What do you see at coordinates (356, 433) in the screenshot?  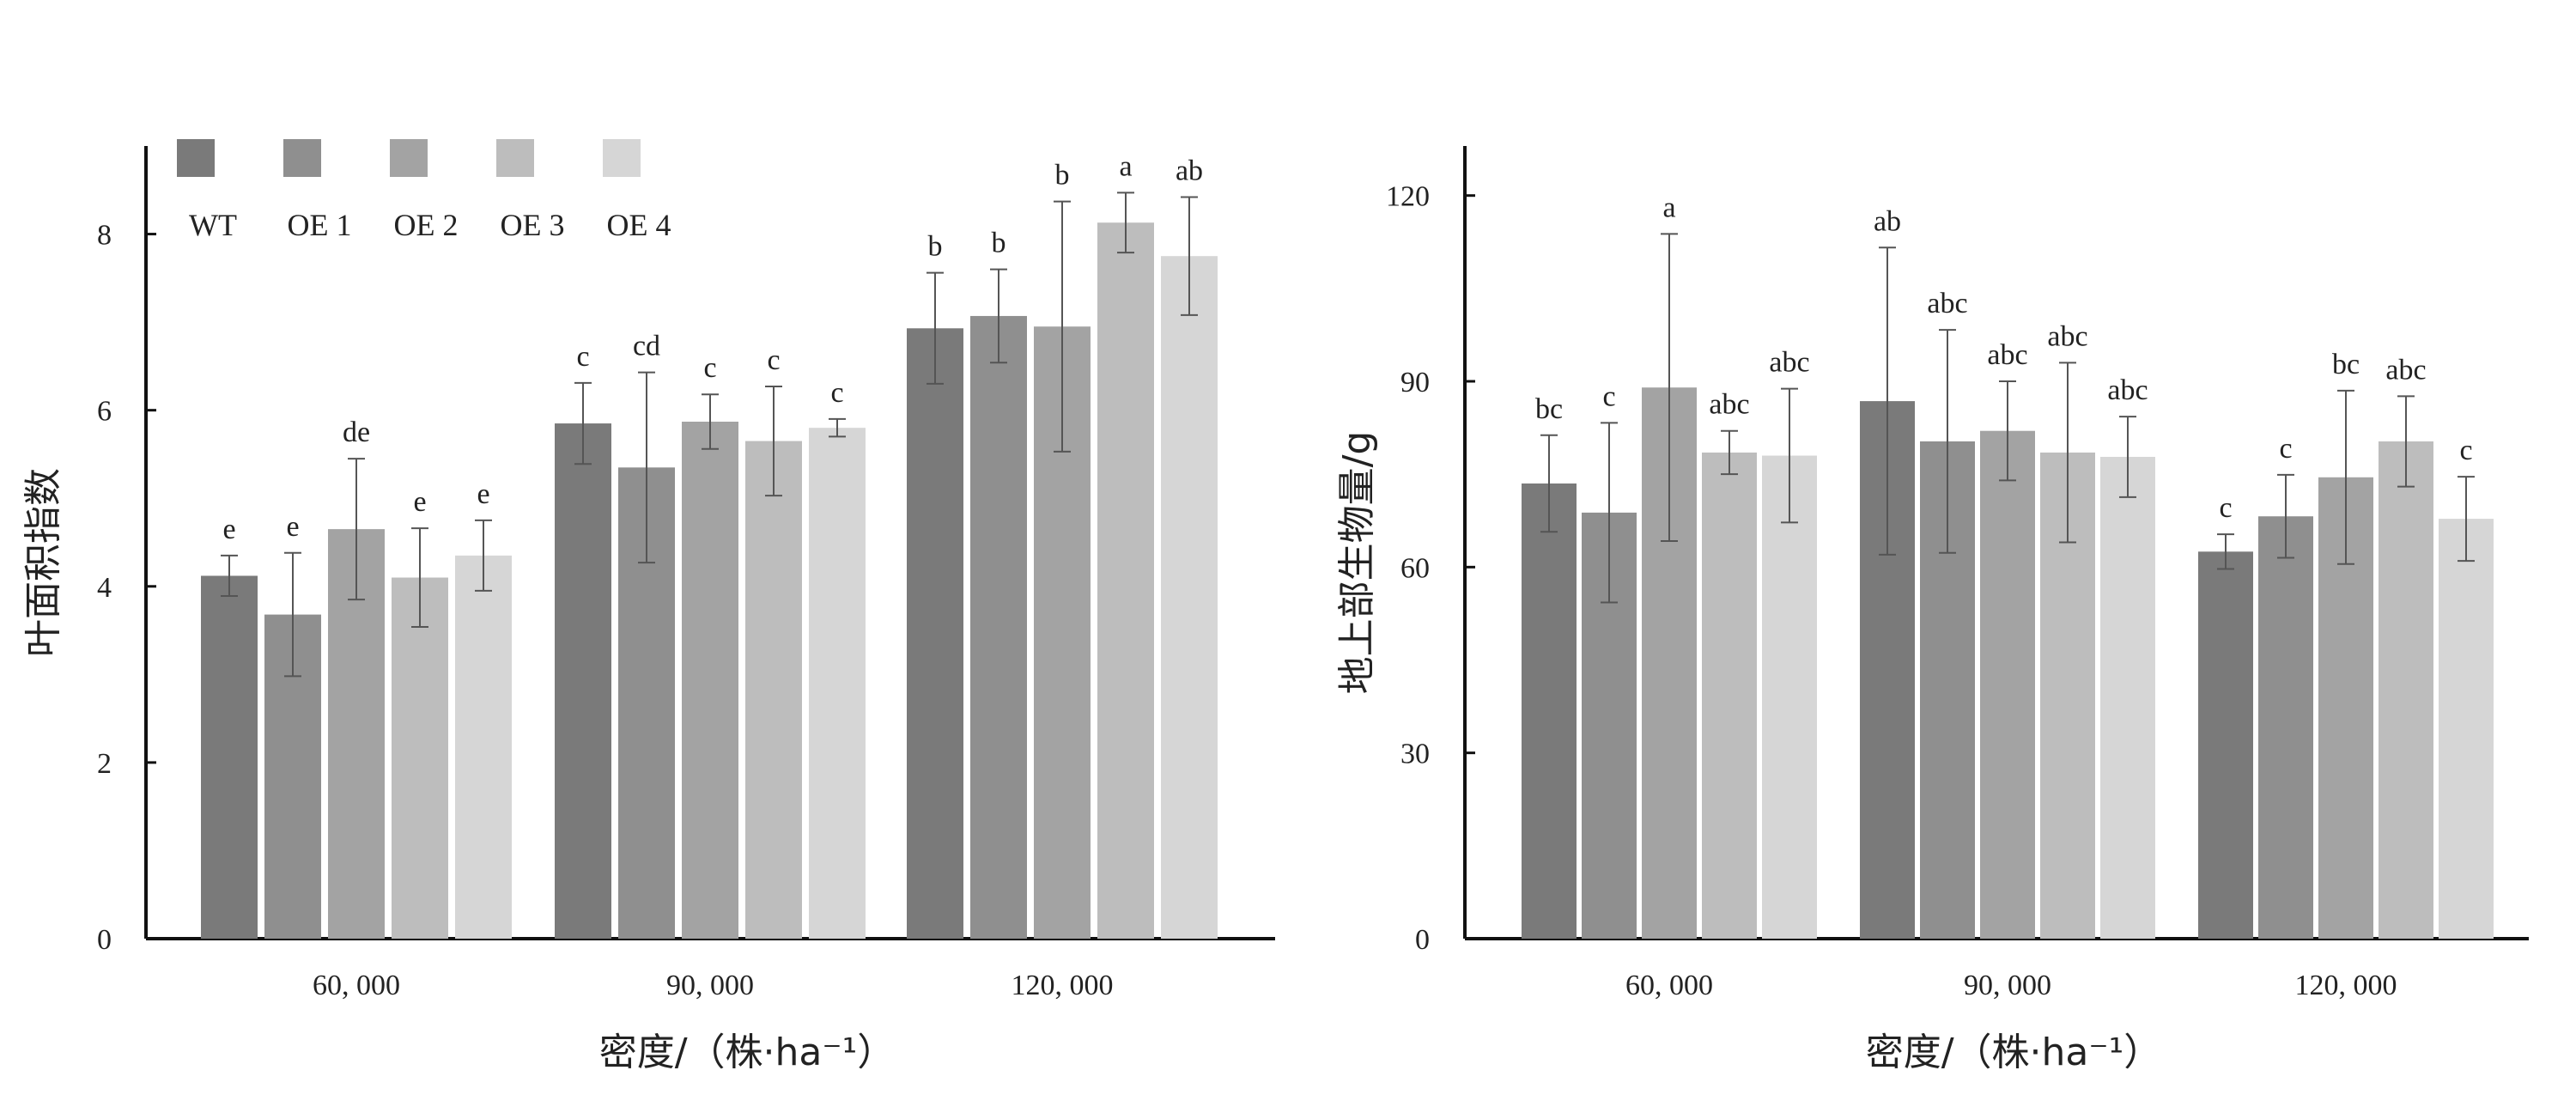 I see `significance-letter: de` at bounding box center [356, 433].